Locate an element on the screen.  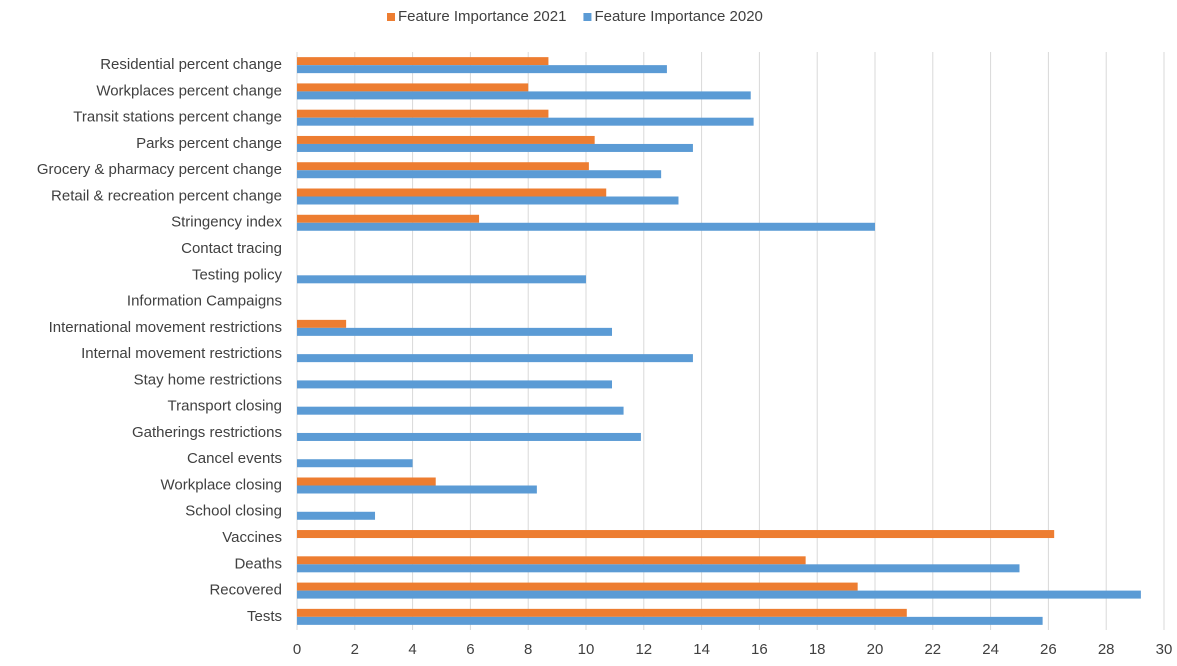
y-tick-label: International movement restrictions is located at coordinates (165, 327).